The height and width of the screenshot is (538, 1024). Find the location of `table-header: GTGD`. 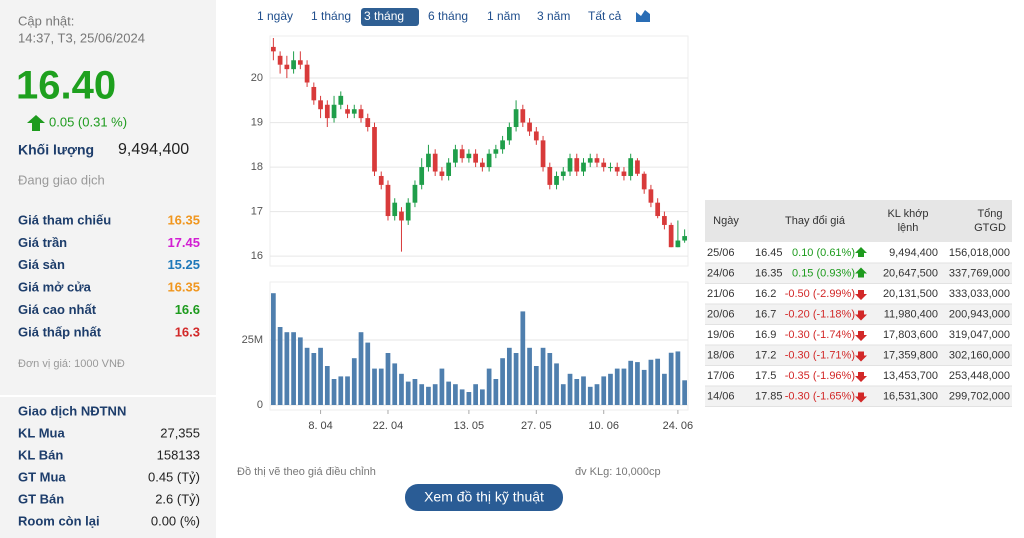

table-header: GTGD is located at coordinates (990, 228).